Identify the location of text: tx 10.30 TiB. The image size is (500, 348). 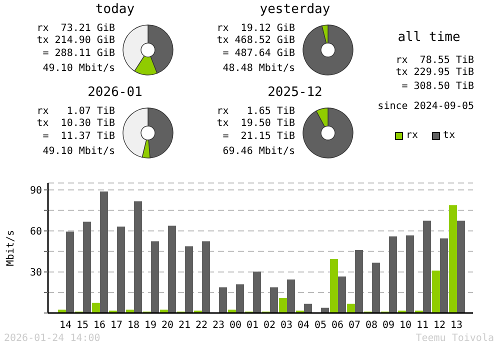
(75, 123).